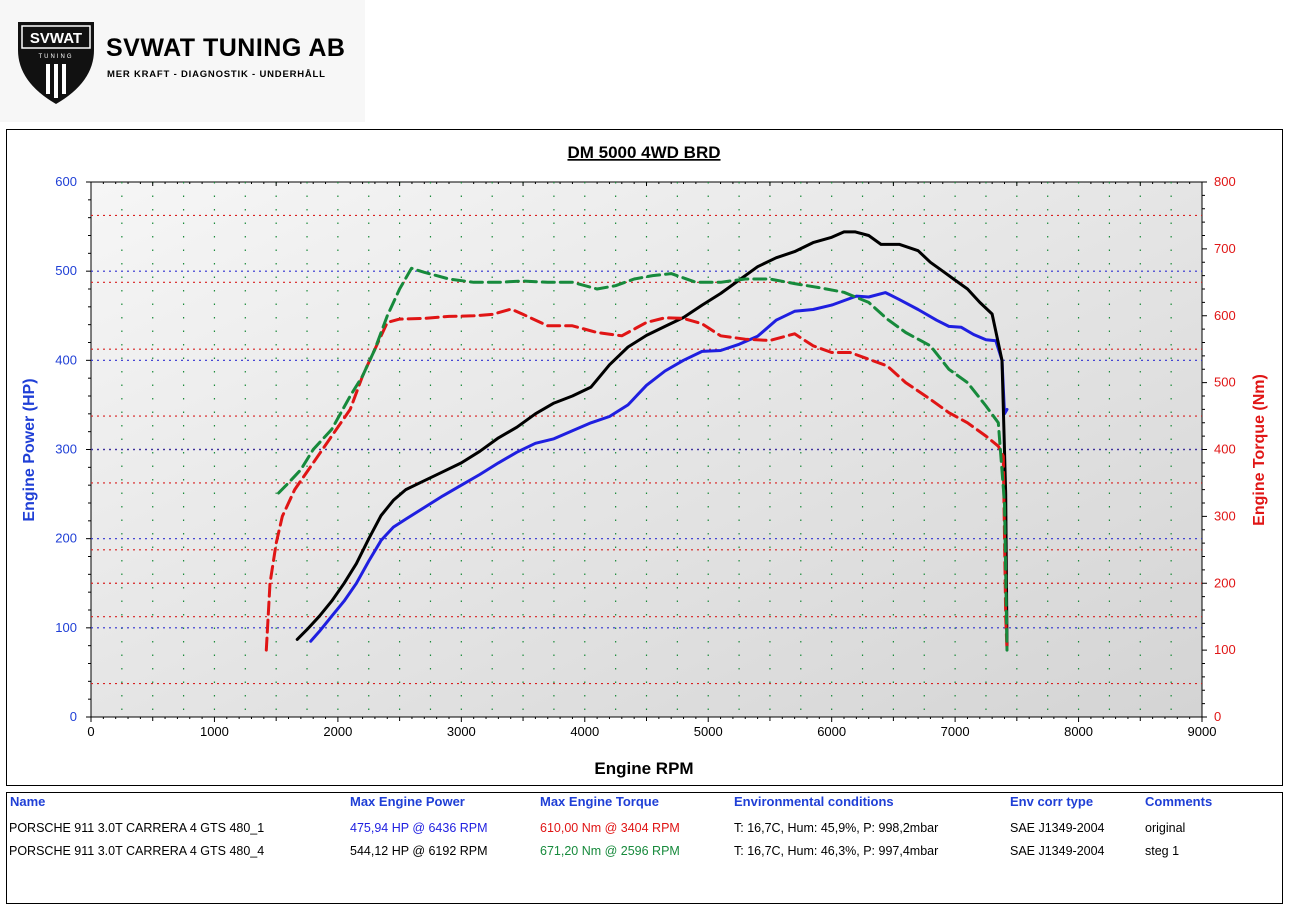 The height and width of the screenshot is (913, 1290). What do you see at coordinates (214, 731) in the screenshot?
I see `x-tick-label: 1000` at bounding box center [214, 731].